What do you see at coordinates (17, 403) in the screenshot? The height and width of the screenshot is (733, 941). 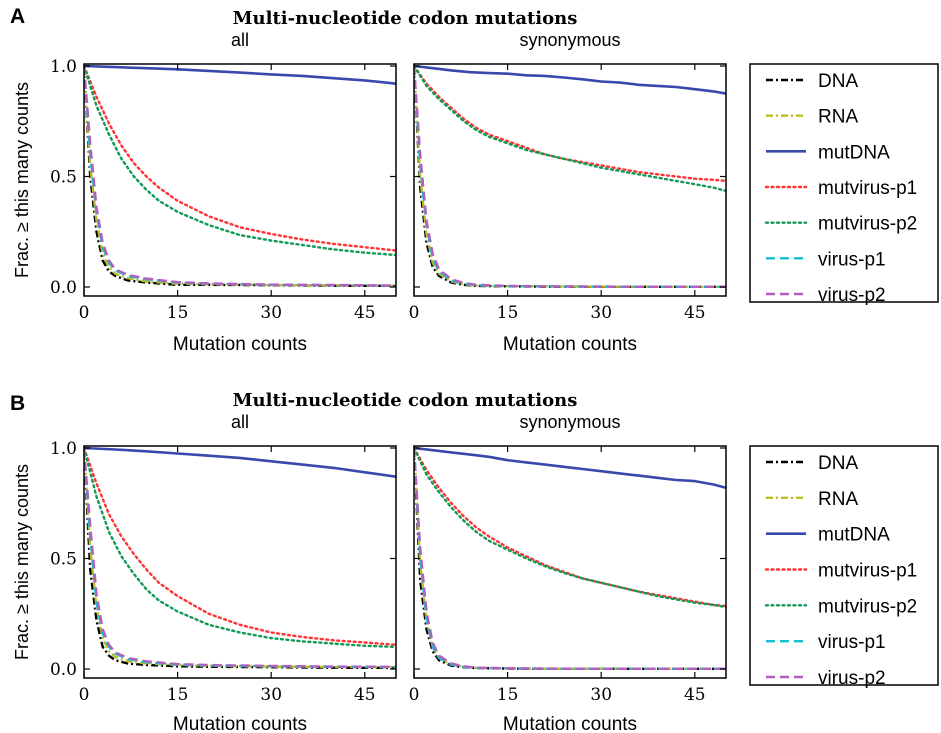 I see `panel-letter: B` at bounding box center [17, 403].